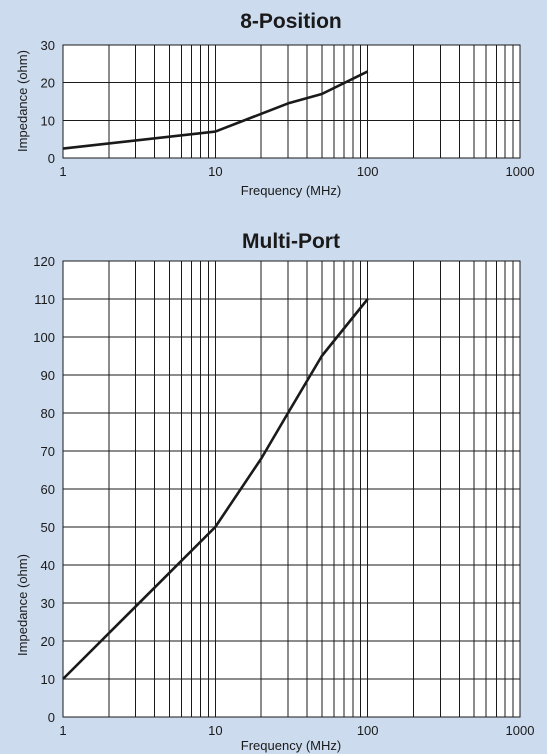 This screenshot has height=754, width=547. What do you see at coordinates (215, 110) in the screenshot?
I see `series-line` at bounding box center [215, 110].